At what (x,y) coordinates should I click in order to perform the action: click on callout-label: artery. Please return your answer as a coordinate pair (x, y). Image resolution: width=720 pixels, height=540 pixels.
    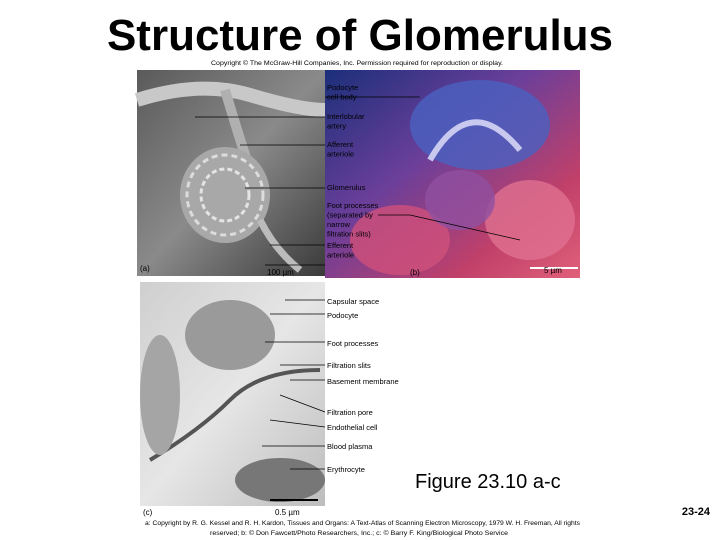
    Looking at the image, I should click on (336, 126).